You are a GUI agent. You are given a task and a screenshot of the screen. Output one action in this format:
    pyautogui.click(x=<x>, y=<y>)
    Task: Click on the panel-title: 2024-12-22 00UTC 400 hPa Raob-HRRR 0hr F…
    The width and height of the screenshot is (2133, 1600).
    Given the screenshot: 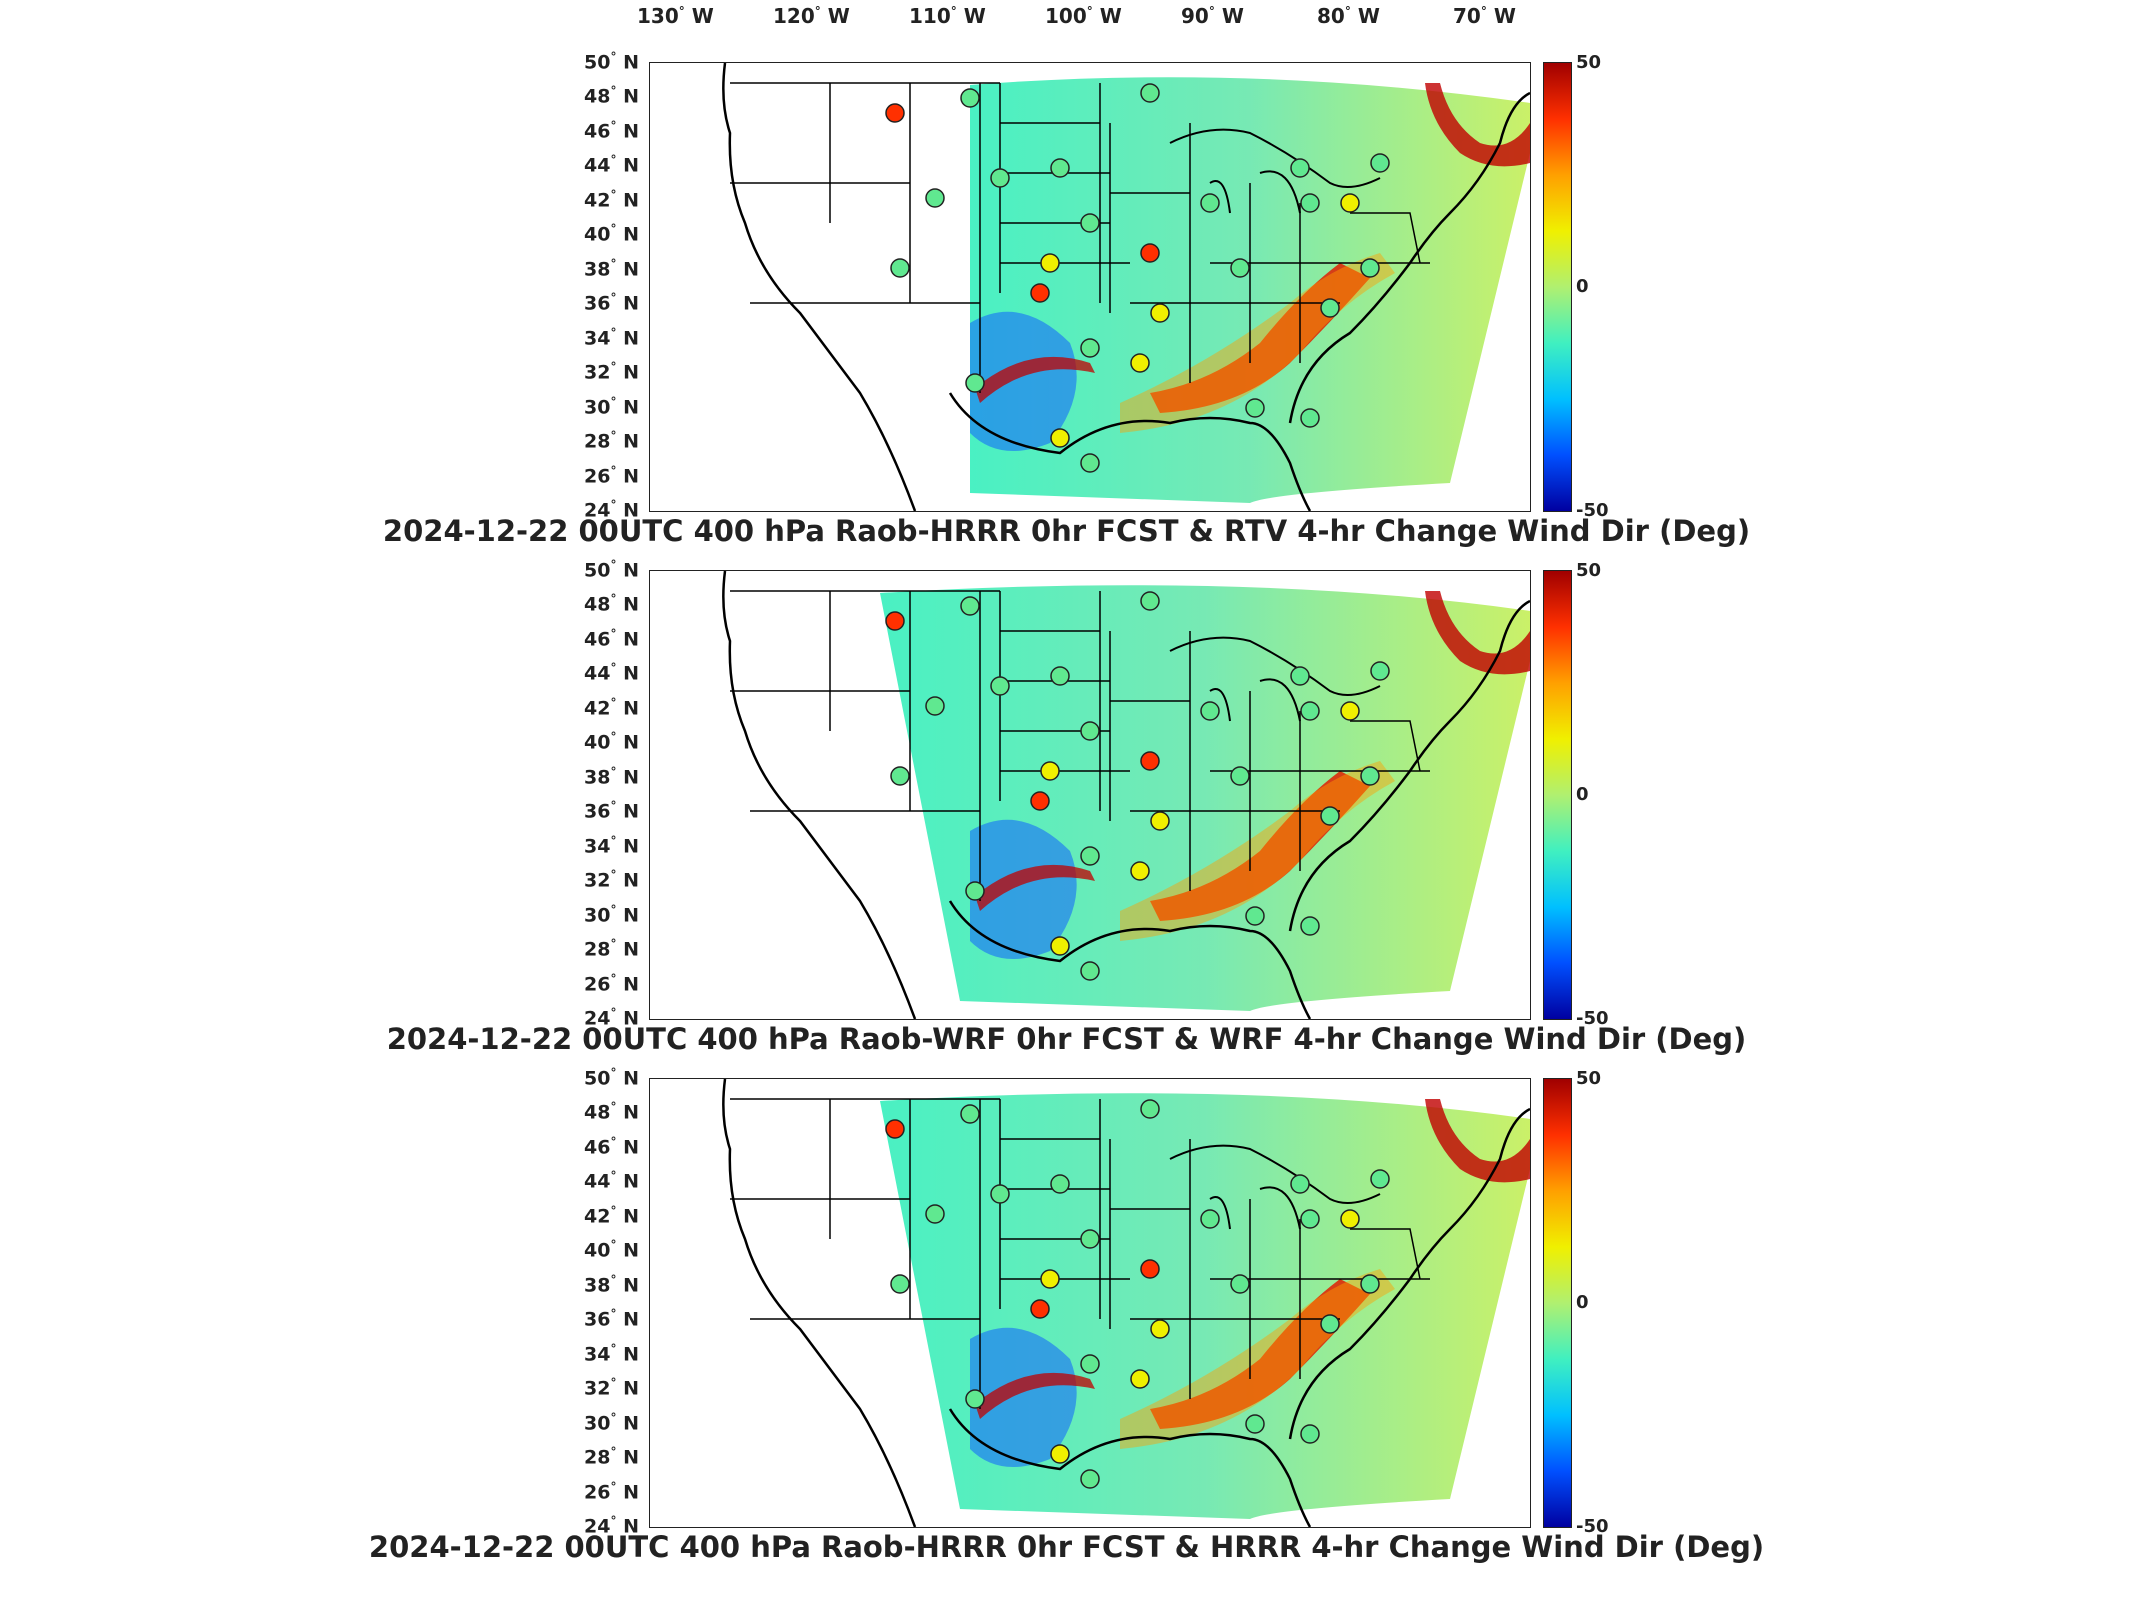 What is the action you would take?
    pyautogui.click(x=1066, y=531)
    